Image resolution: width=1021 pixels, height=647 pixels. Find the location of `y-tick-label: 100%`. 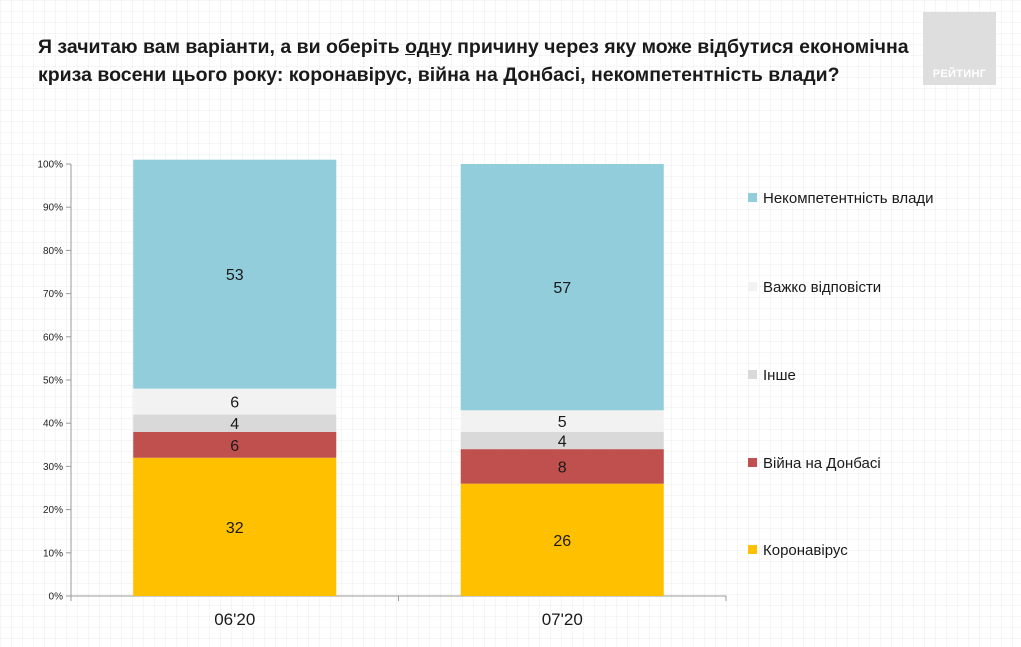

y-tick-label: 100% is located at coordinates (50, 165).